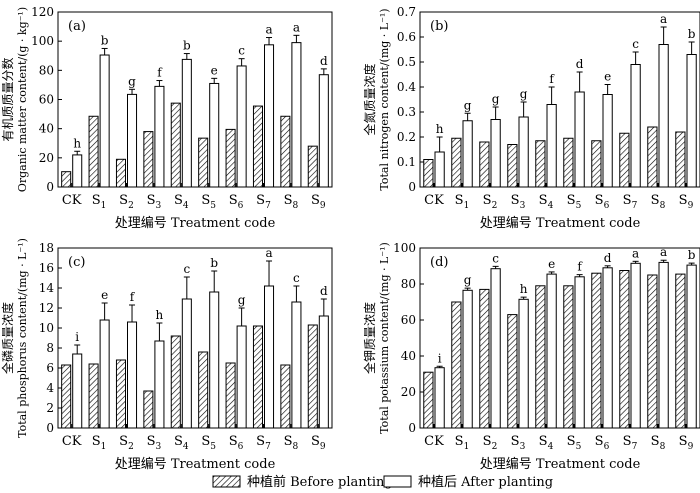  I want to click on y-tick-label: 0.2, so click(406, 137).